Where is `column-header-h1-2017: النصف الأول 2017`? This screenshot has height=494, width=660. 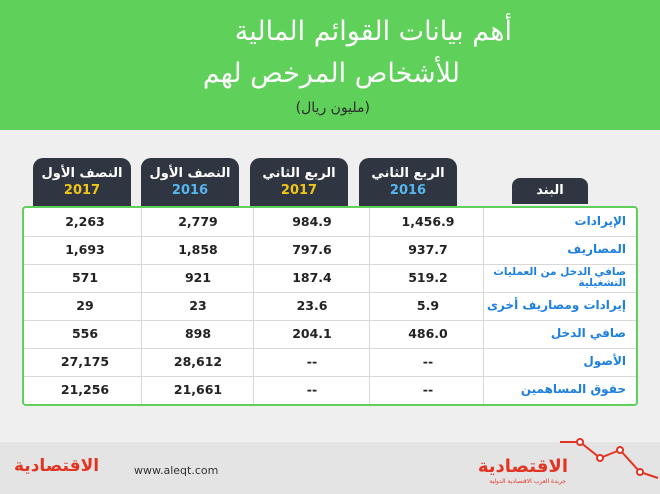 column-header-h1-2017: النصف الأول 2017 is located at coordinates (82, 182).